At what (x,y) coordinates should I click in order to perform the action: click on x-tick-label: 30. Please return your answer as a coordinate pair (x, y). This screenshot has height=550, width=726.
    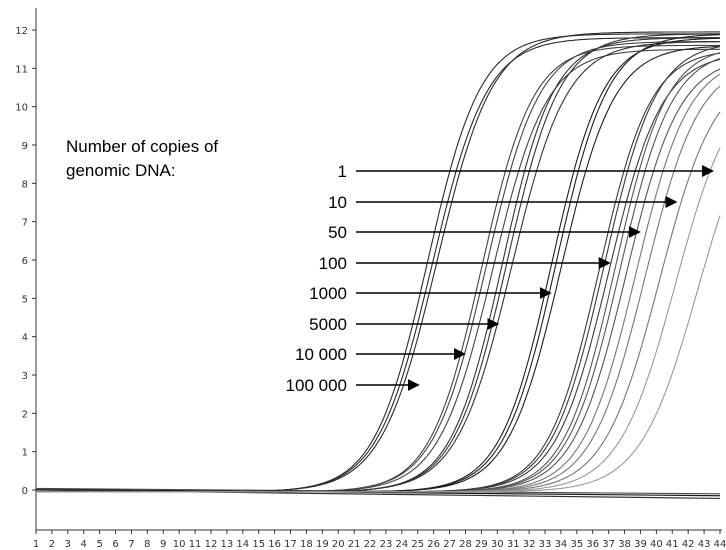
    Looking at the image, I should click on (497, 544).